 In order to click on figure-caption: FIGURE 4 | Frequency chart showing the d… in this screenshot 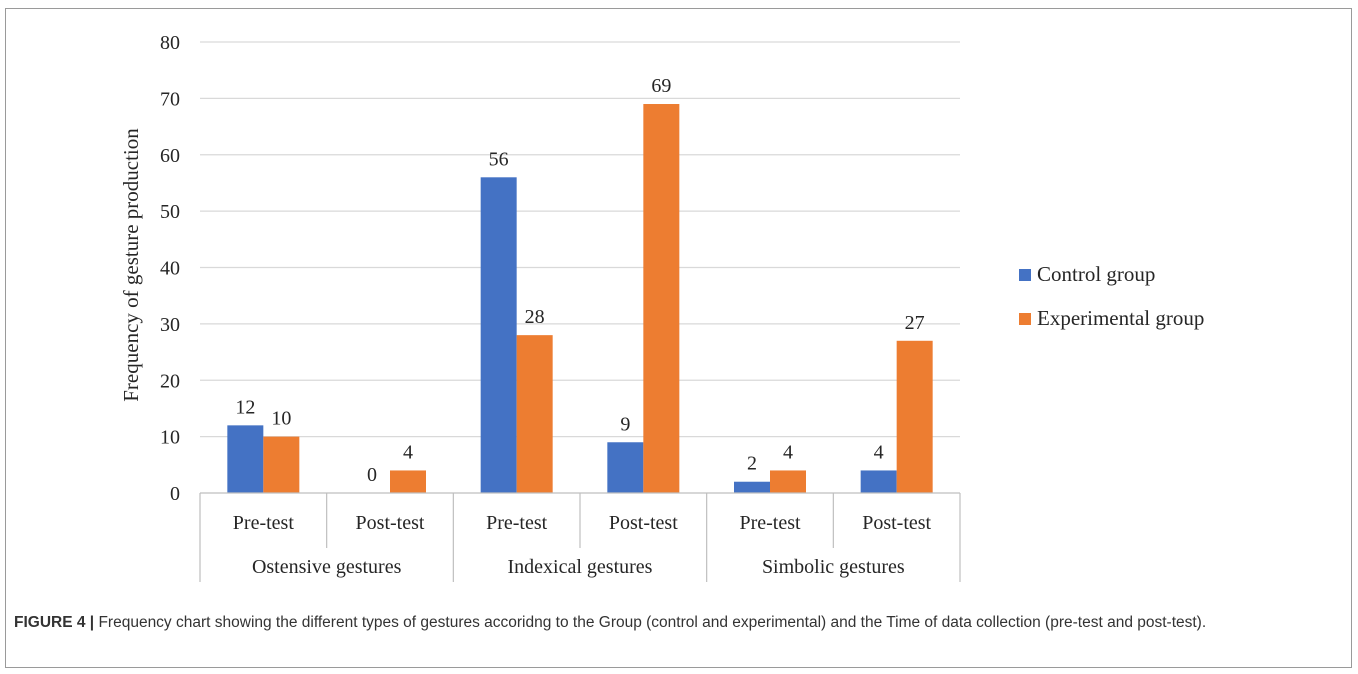, I will do `click(676, 623)`.